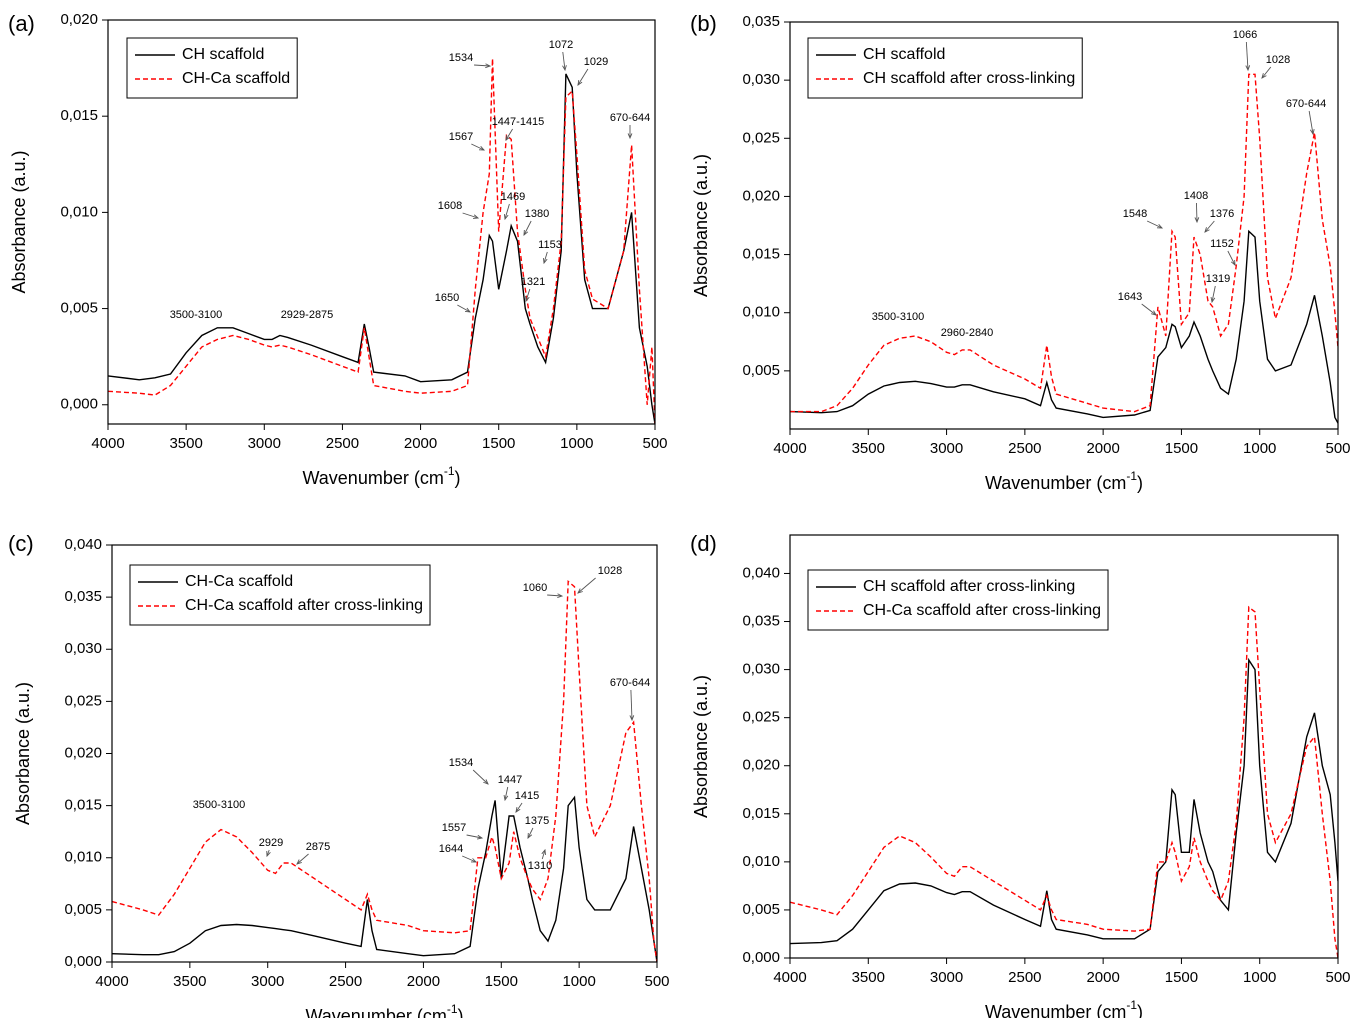 The height and width of the screenshot is (1018, 1350). I want to click on annotation: 3500-3100, so click(219, 805).